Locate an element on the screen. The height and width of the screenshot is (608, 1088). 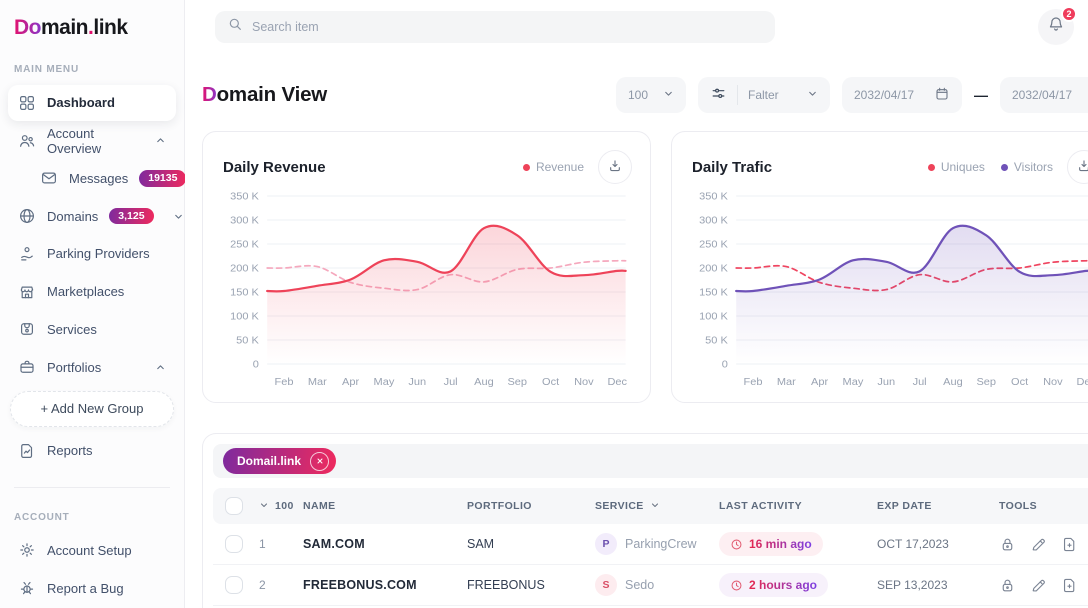
sidebar-item-reports: Reports is located at coordinates (92, 451).